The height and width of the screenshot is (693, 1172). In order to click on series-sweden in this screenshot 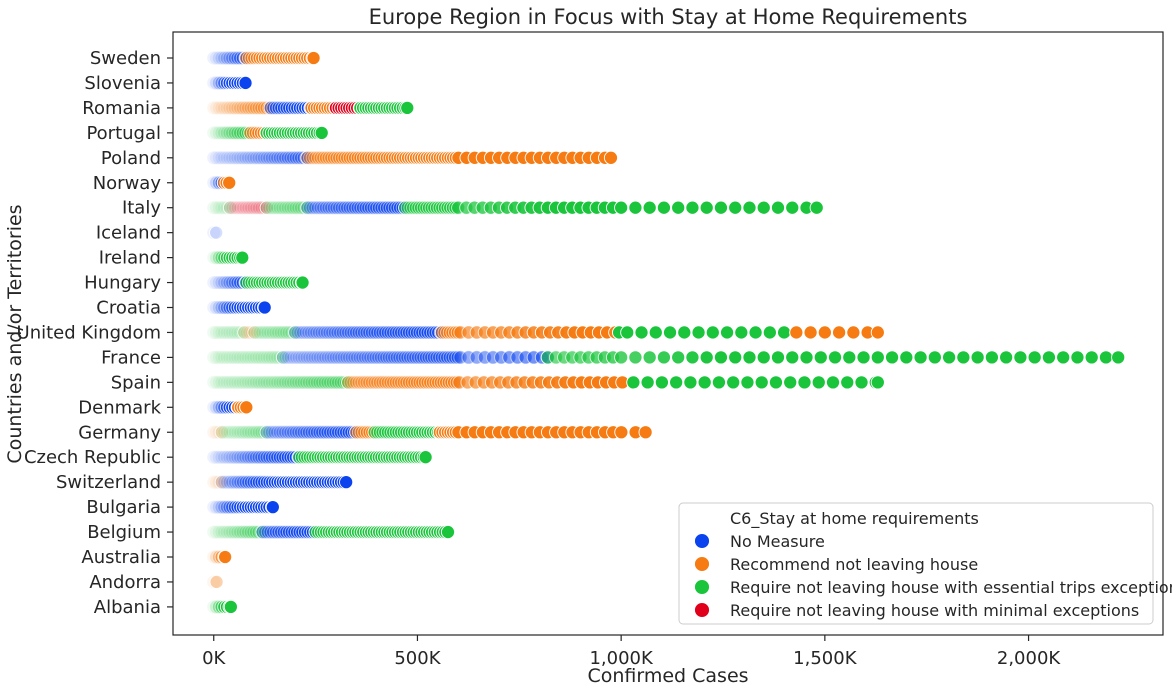, I will do `click(263, 58)`.